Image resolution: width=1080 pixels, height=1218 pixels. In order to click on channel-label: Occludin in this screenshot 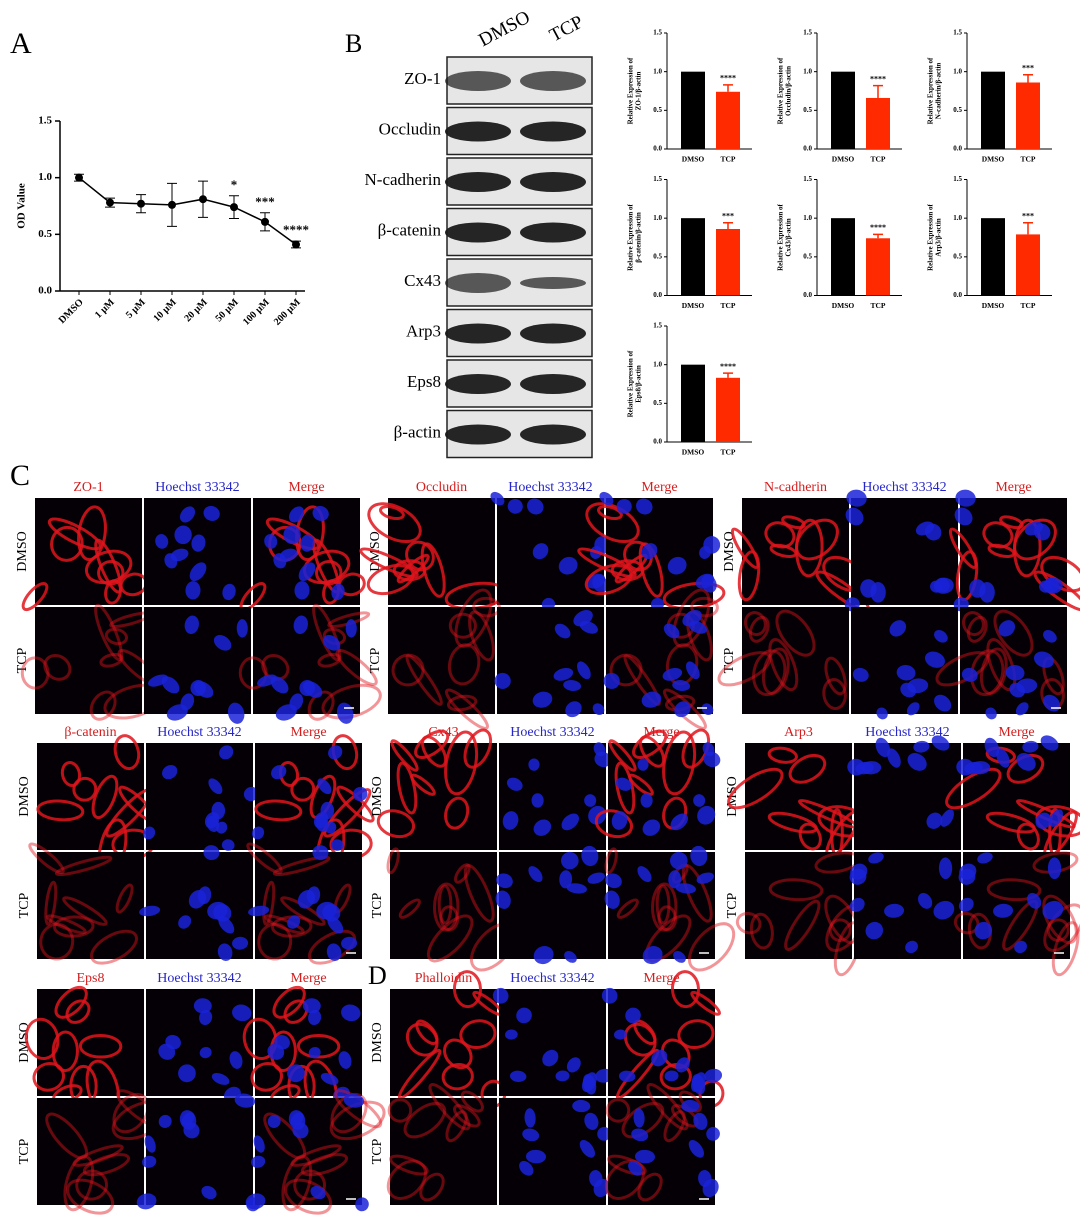, I will do `click(441, 487)`.